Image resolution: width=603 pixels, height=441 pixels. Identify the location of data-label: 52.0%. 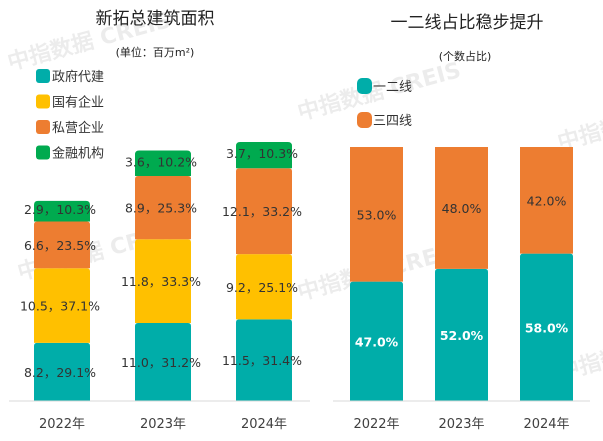
(462, 335).